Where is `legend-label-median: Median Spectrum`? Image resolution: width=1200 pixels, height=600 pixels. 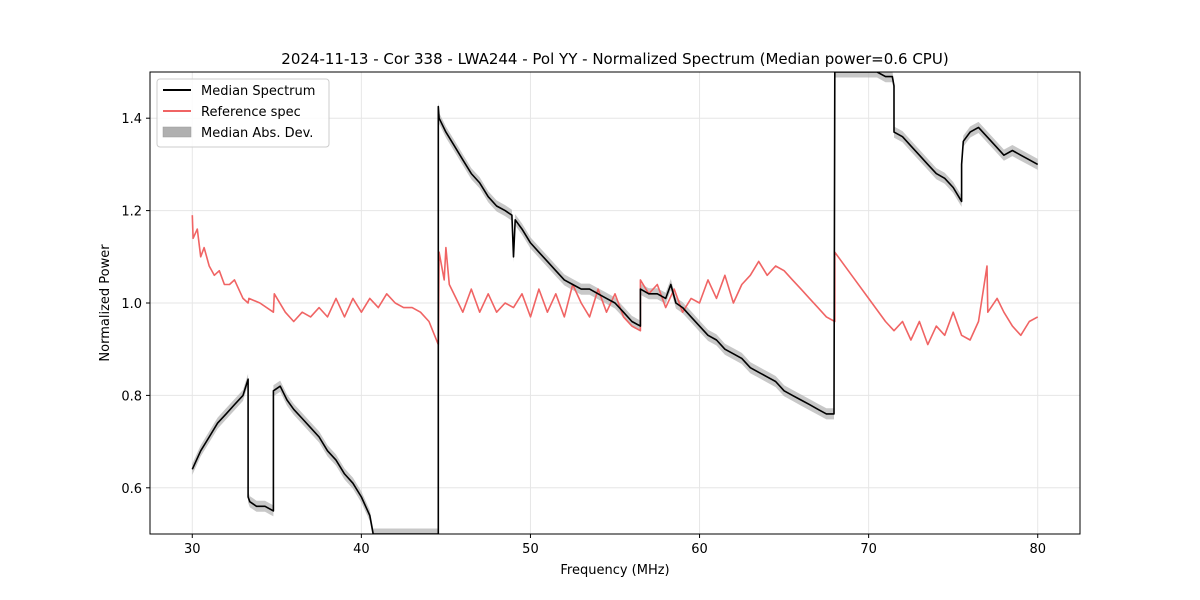
legend-label-median: Median Spectrum is located at coordinates (258, 91).